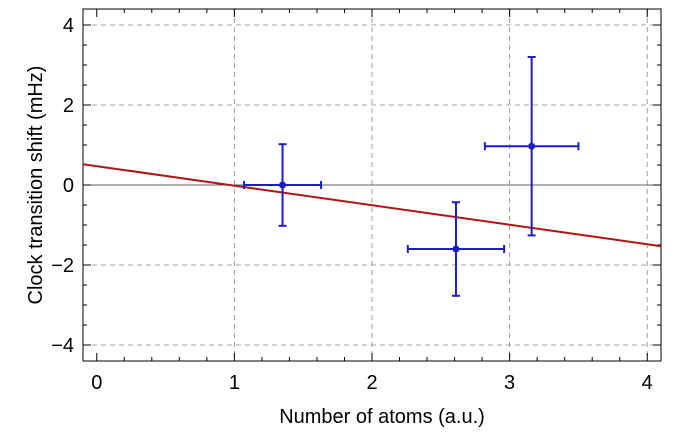 The image size is (673, 437). Describe the element at coordinates (647, 383) in the screenshot. I see `x-tick-label: 4` at that location.